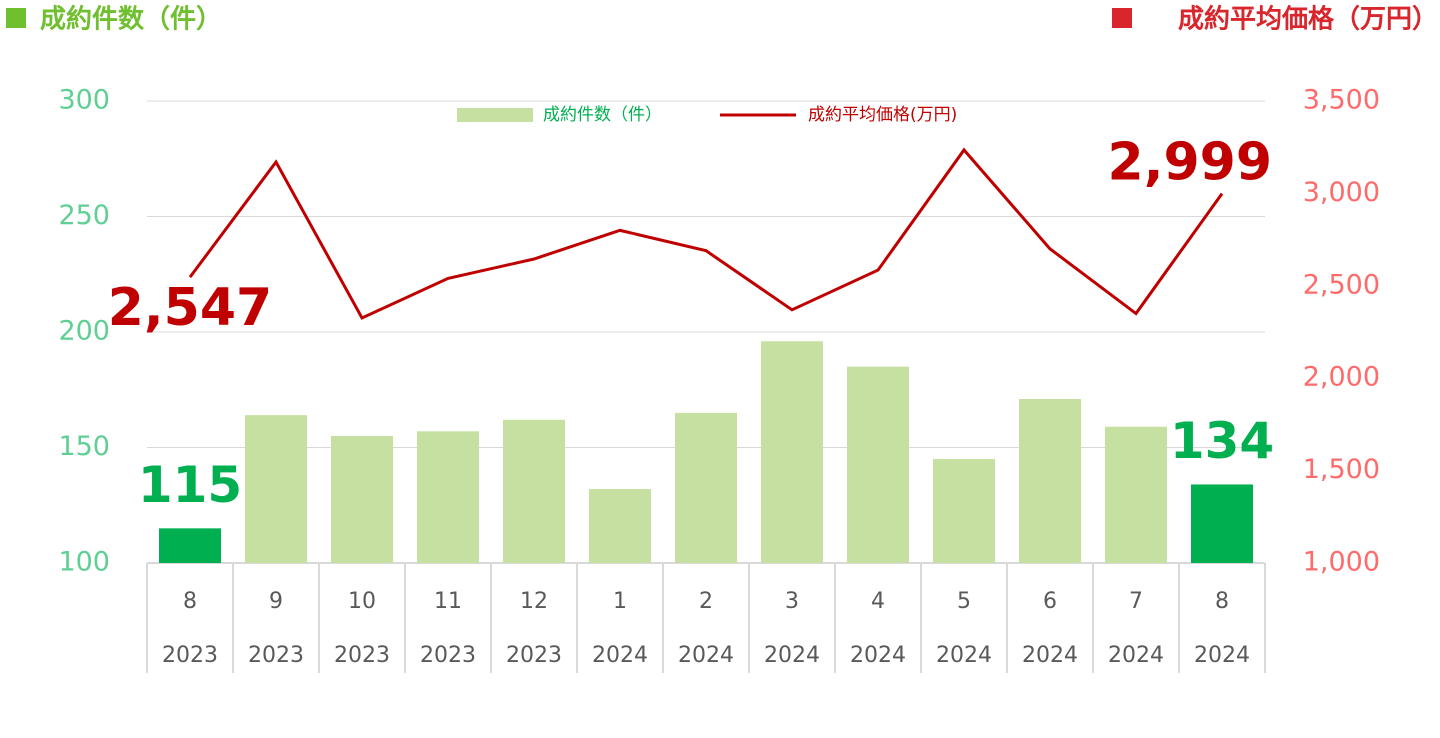  What do you see at coordinates (602, 115) in the screenshot?
I see `legend-label: 成約件数（件）` at bounding box center [602, 115].